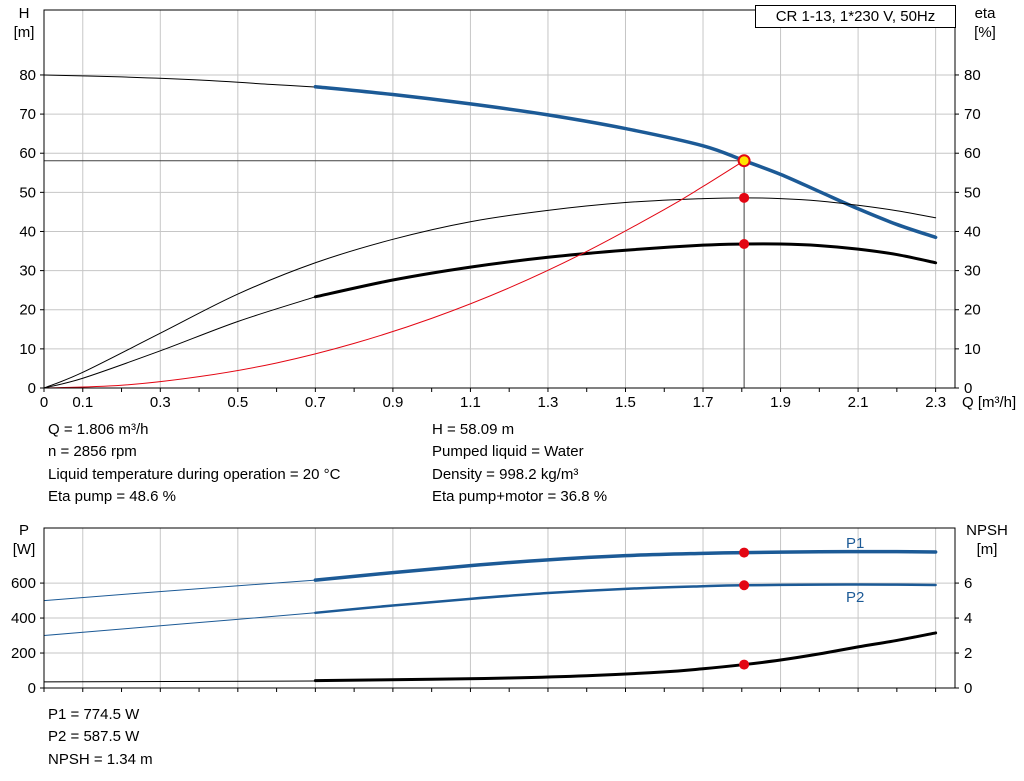  What do you see at coordinates (24, 549) in the screenshot?
I see `power-axis-unit: [W]` at bounding box center [24, 549].